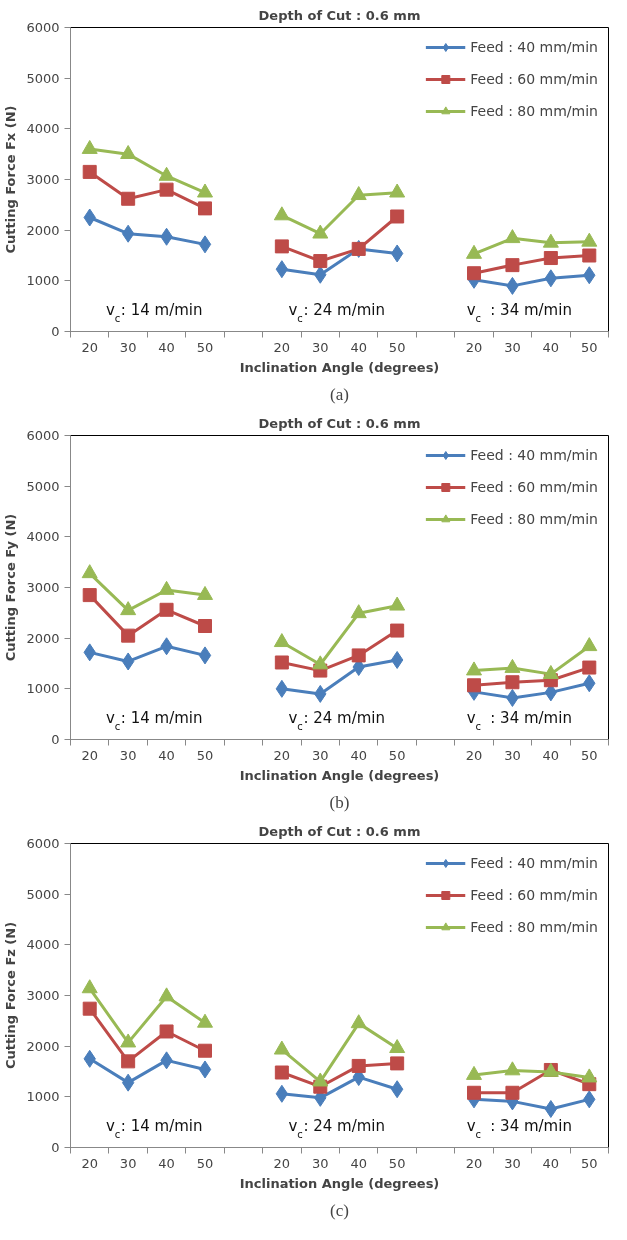  Describe the element at coordinates (534, 455) in the screenshot. I see `legend-label: Feed : 40 mm/min` at that location.